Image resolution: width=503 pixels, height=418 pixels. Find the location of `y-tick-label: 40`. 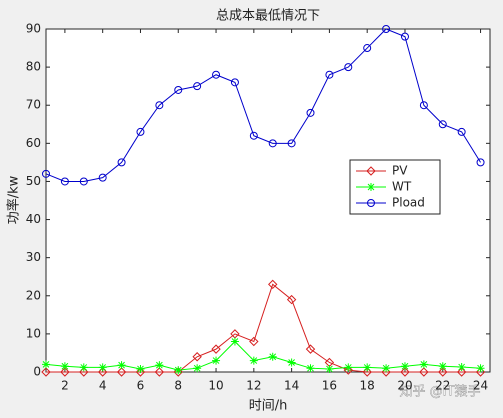

y-tick-label: 40 is located at coordinates (33, 219).